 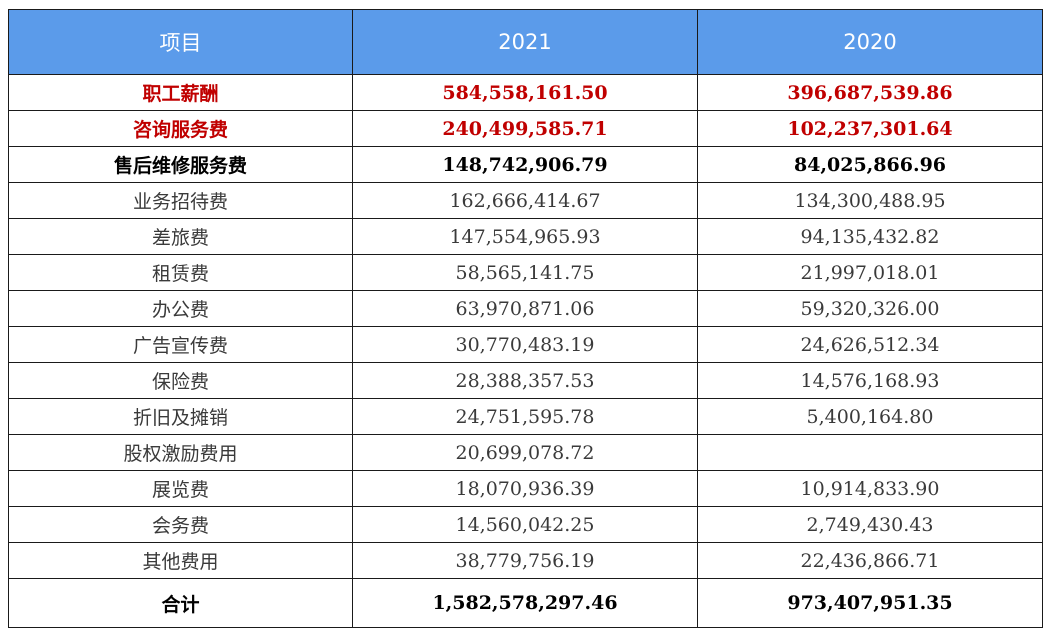 I want to click on total-row: 合计 1,582,578,297.46 973,407,951.35, so click(x=525, y=603).